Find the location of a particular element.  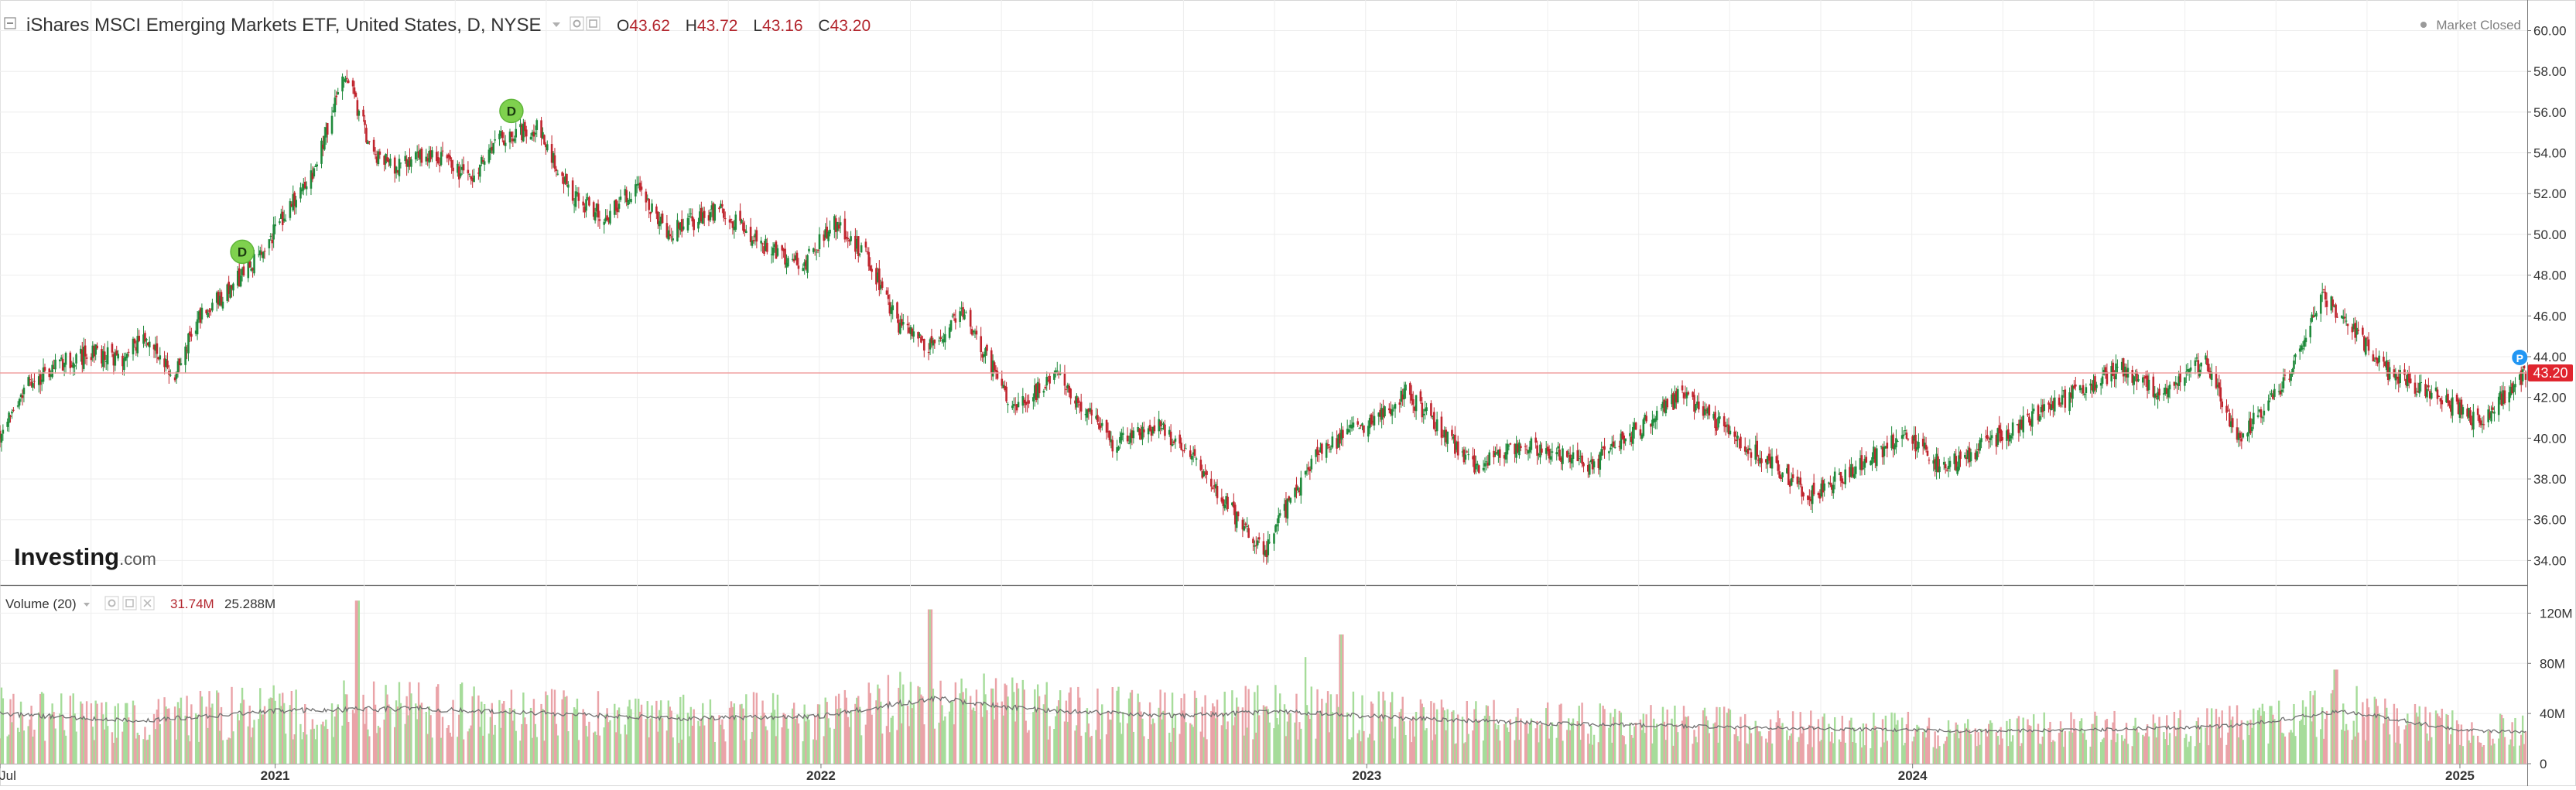

format-button is located at coordinates (593, 23).